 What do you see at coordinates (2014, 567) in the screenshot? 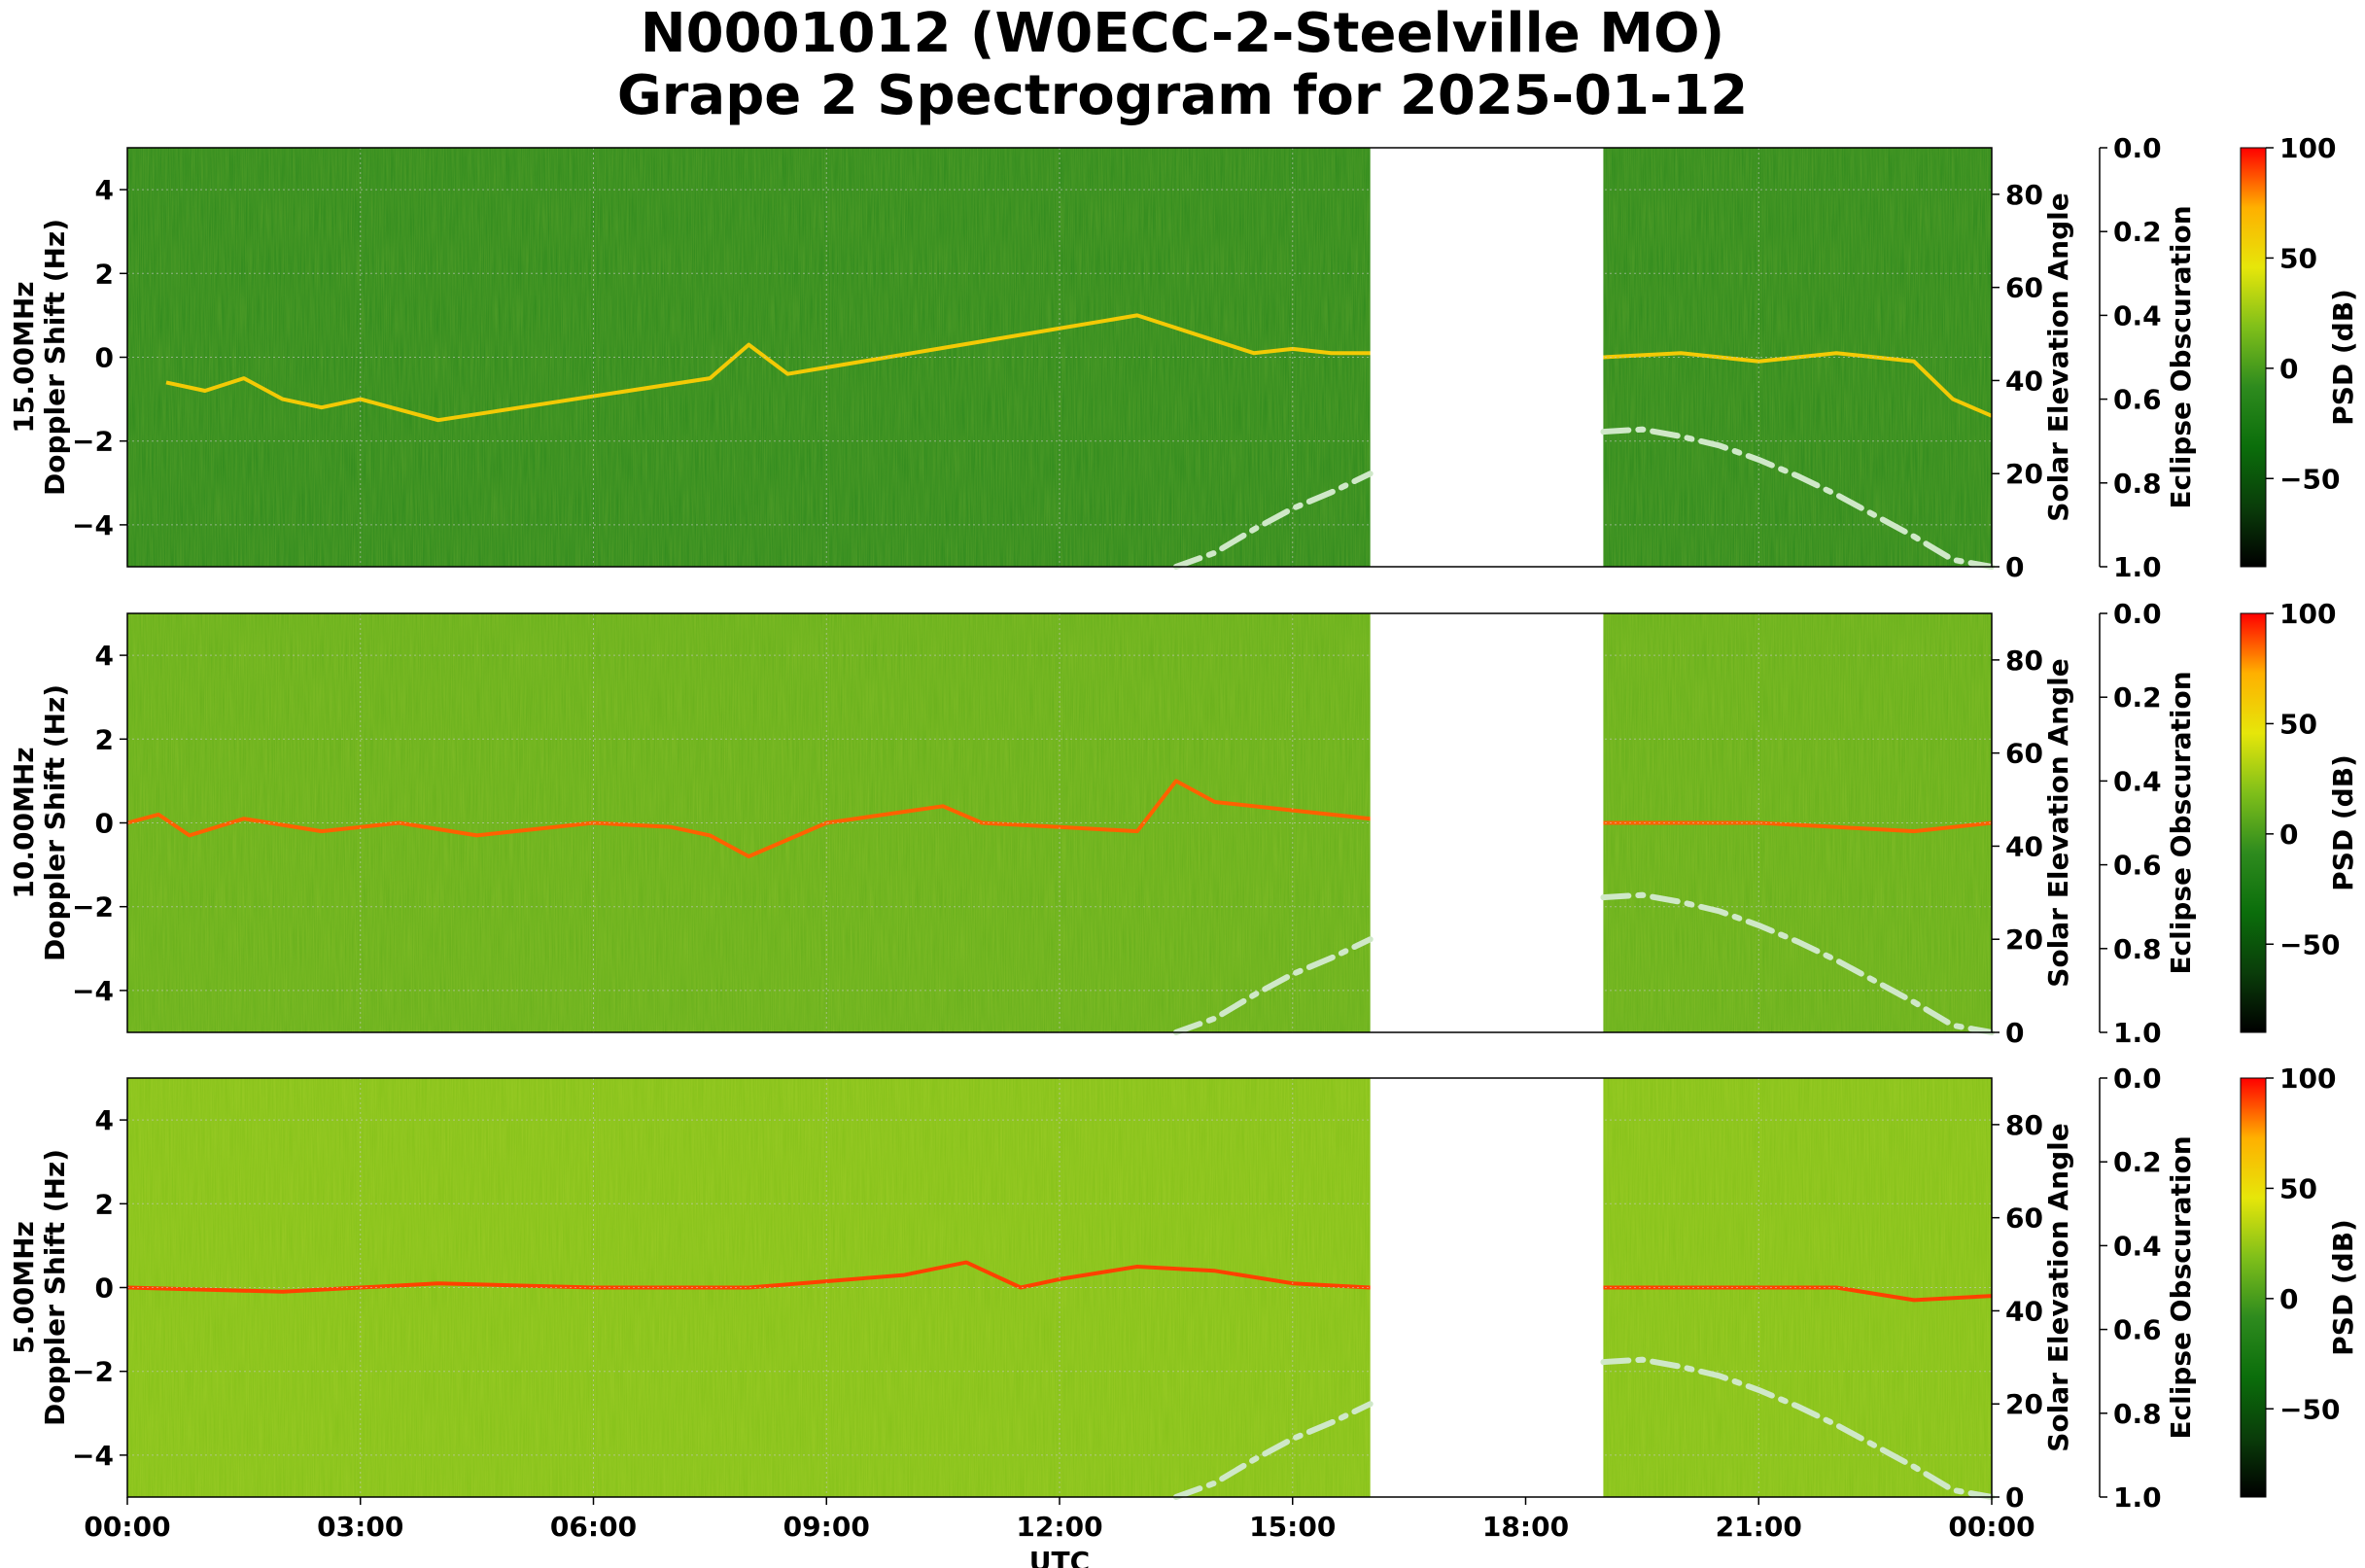
I see `right-tick-label: 0` at bounding box center [2014, 567].